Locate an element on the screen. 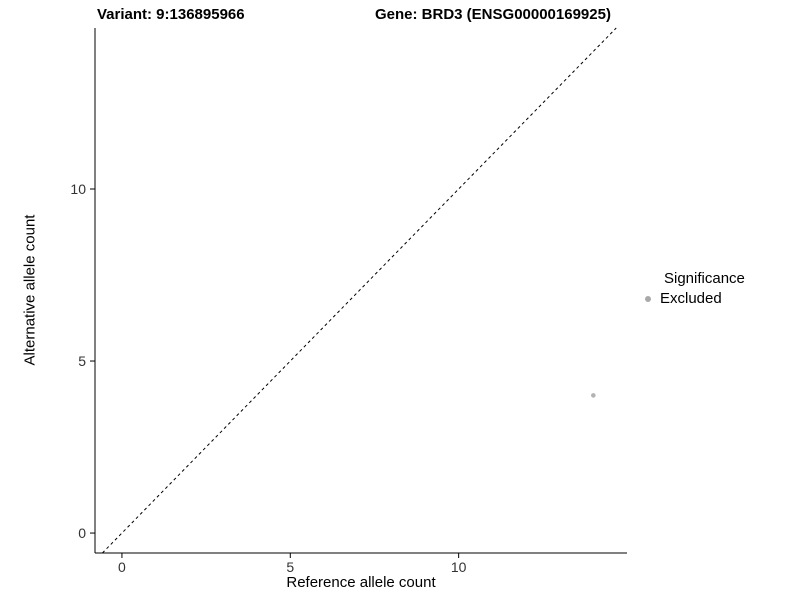 The height and width of the screenshot is (600, 800). x-tick-label: 0 is located at coordinates (122, 567).